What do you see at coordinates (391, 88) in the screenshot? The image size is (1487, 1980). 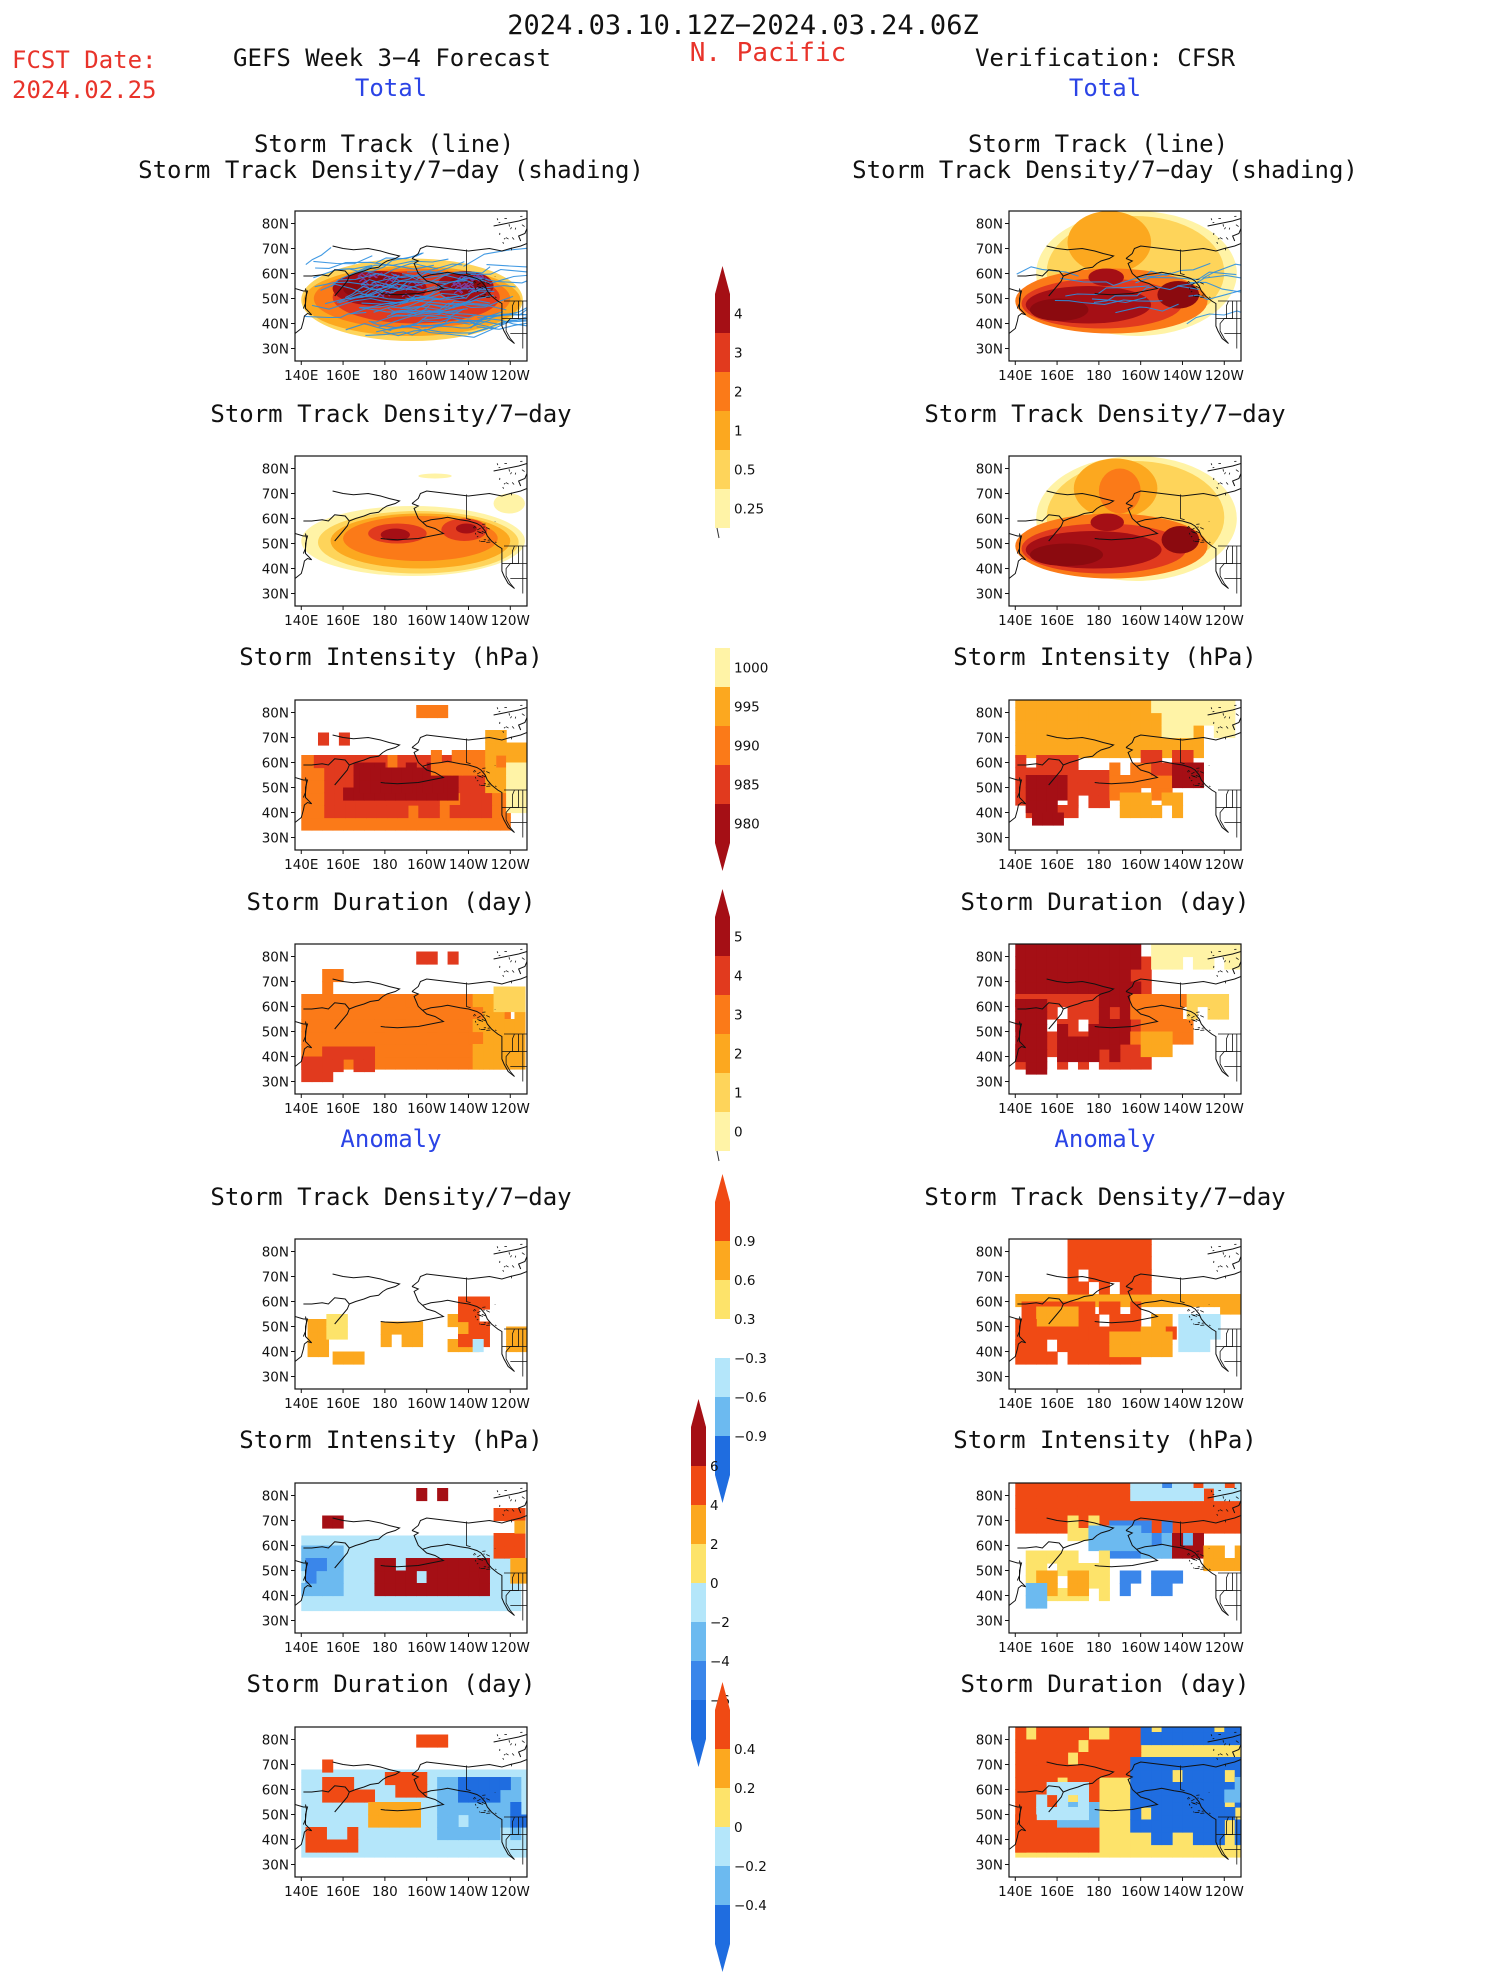 I see `total-label-left: Total` at bounding box center [391, 88].